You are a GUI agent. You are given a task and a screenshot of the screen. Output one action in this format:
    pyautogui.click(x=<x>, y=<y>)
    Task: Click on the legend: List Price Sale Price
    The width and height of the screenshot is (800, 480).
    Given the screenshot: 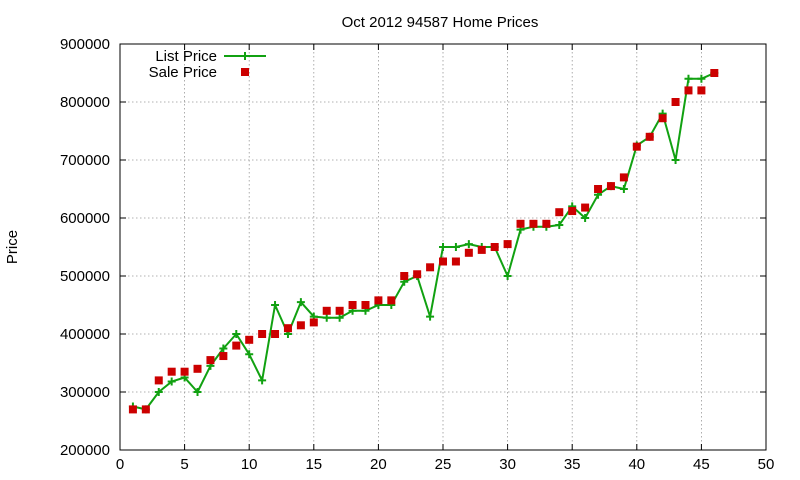 What is the action you would take?
    pyautogui.click(x=207, y=64)
    